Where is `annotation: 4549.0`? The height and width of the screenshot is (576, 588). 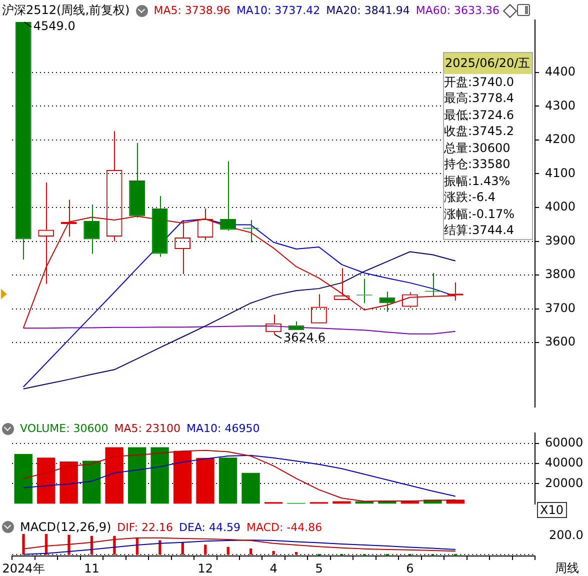
annotation: 4549.0 is located at coordinates (54, 26).